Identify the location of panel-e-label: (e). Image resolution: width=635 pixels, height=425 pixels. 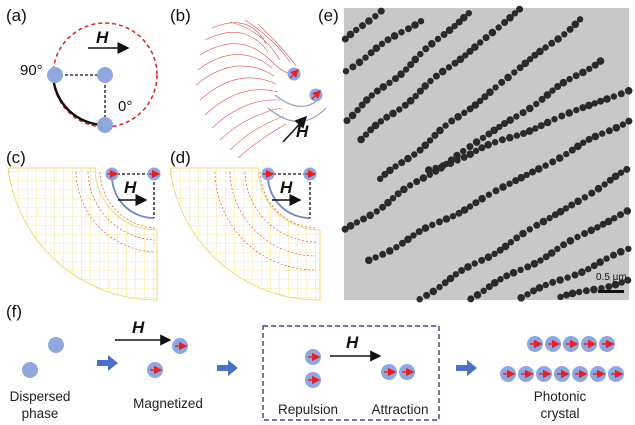
(328, 15).